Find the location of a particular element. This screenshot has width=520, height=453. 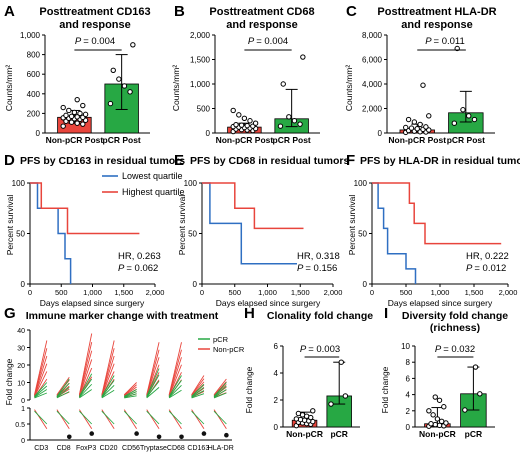

panel-c-title-1: Posttreatment HLA-DR is located at coordinates (436, 12).